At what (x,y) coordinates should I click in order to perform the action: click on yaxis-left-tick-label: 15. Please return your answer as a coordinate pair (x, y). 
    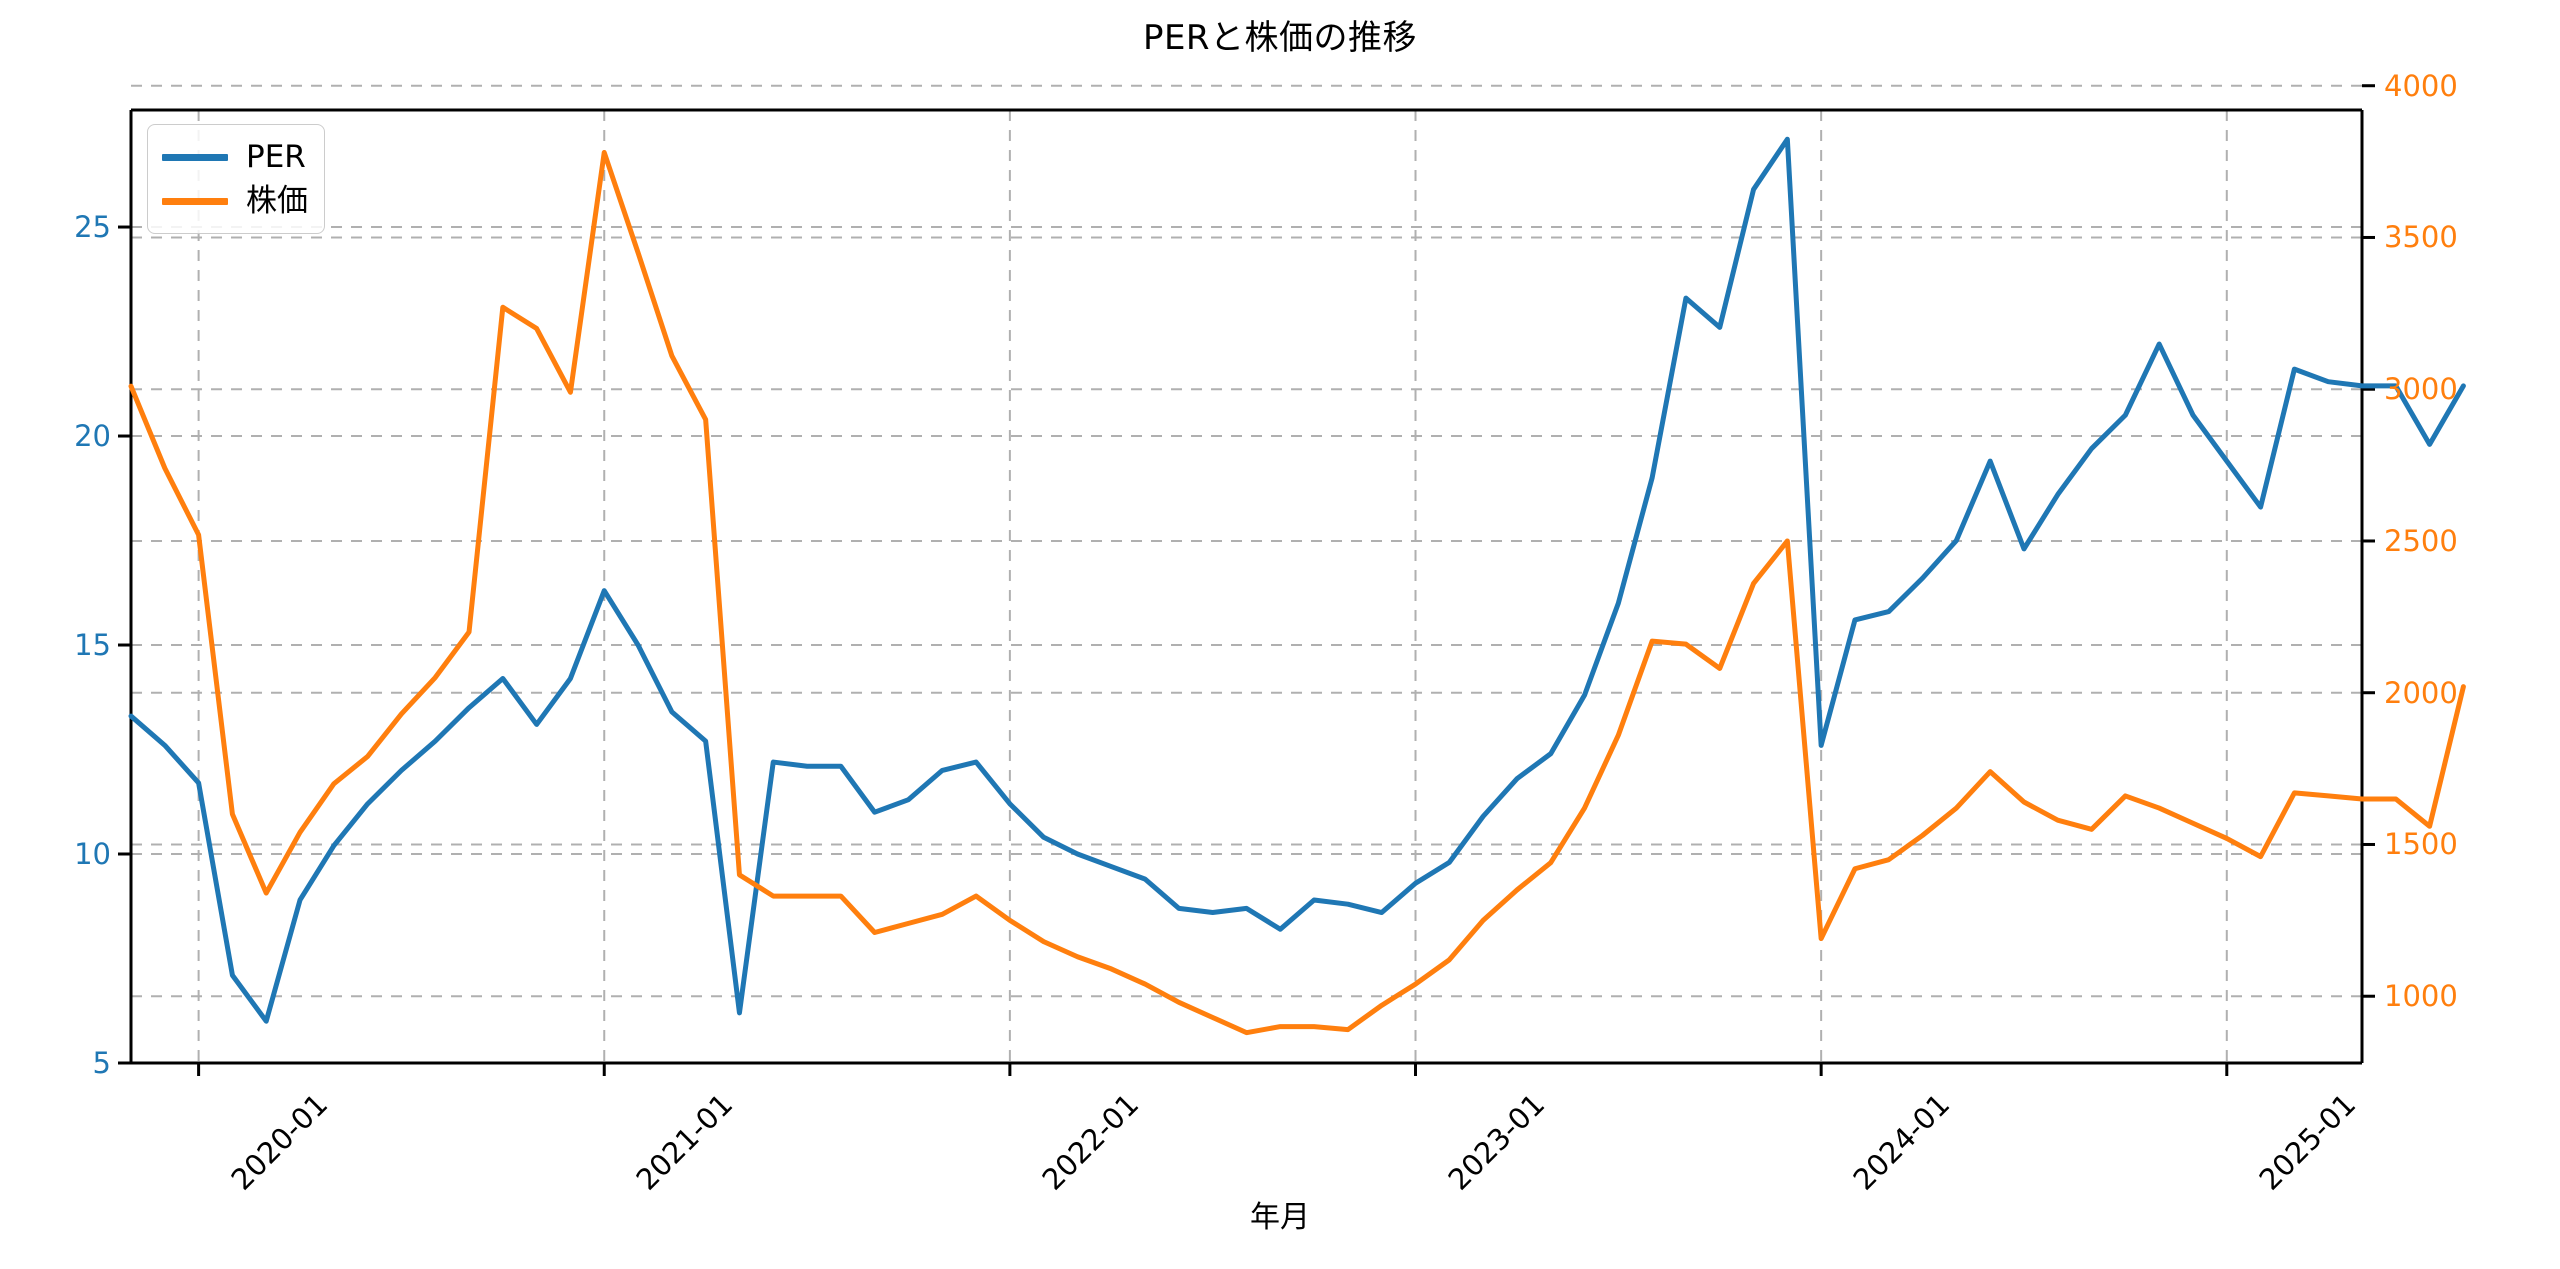
    Looking at the image, I should click on (92, 645).